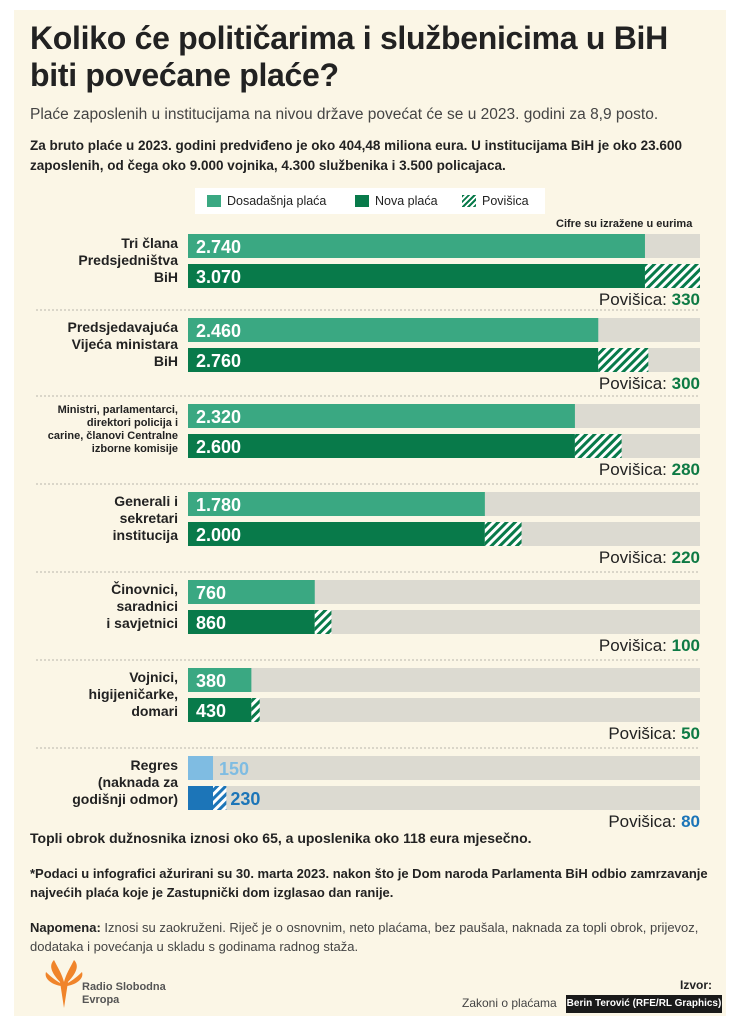 This screenshot has height=1024, width=740. Describe the element at coordinates (406, 201) in the screenshot. I see `legend-label-new: Nova plaća` at that location.